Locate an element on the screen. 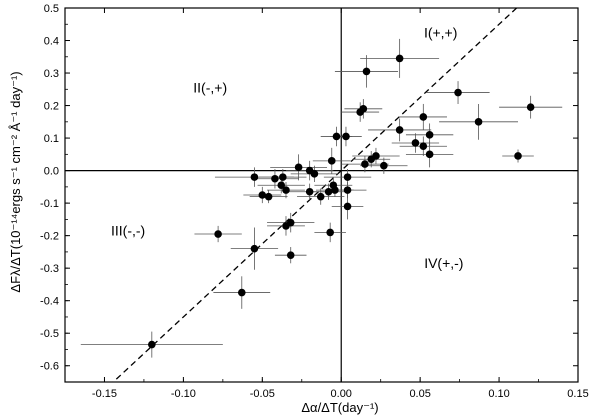 This screenshot has height=420, width=600. x-tick-label: 0.00 is located at coordinates (341, 394).